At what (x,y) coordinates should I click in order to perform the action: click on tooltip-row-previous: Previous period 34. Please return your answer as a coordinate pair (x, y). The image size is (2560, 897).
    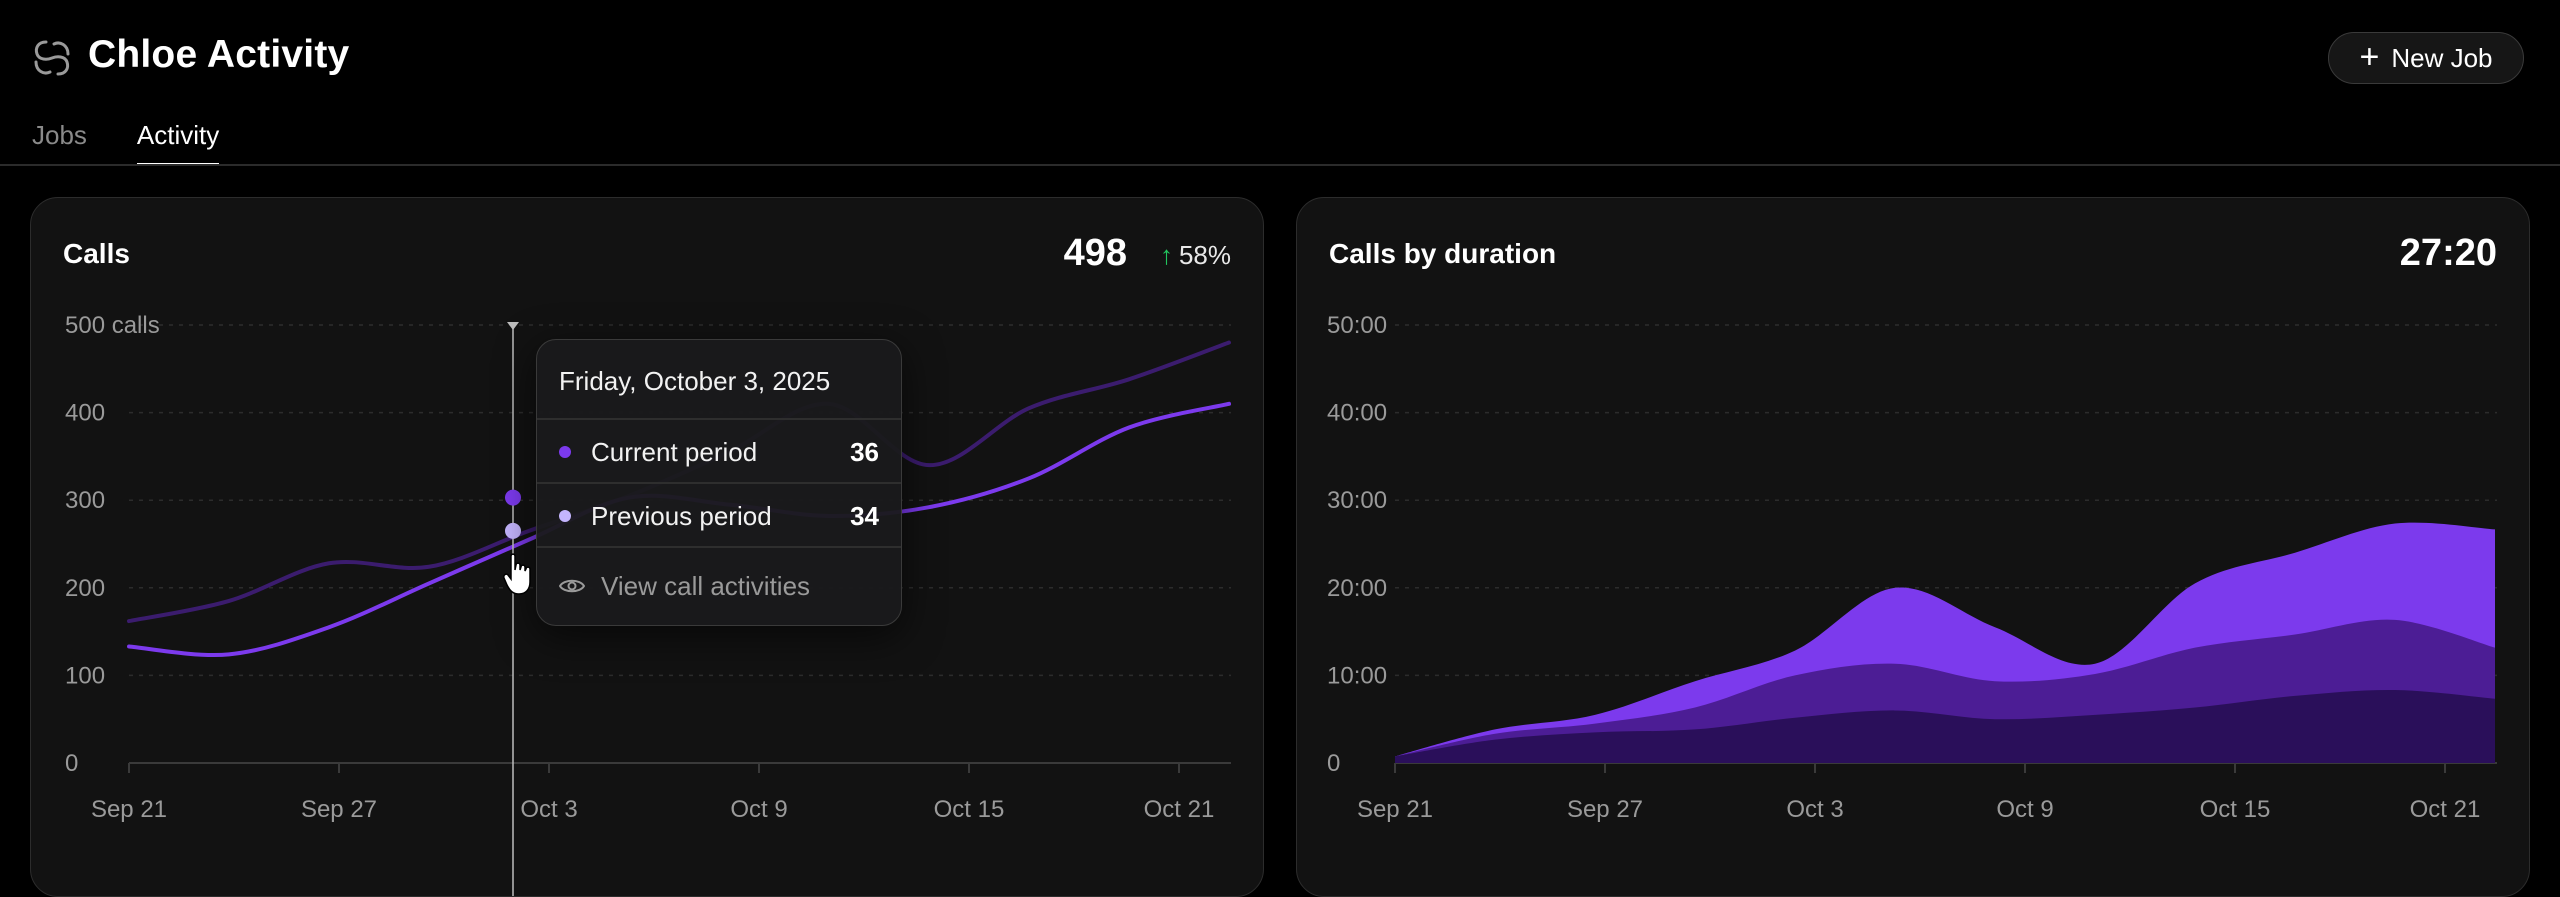
    Looking at the image, I should click on (719, 516).